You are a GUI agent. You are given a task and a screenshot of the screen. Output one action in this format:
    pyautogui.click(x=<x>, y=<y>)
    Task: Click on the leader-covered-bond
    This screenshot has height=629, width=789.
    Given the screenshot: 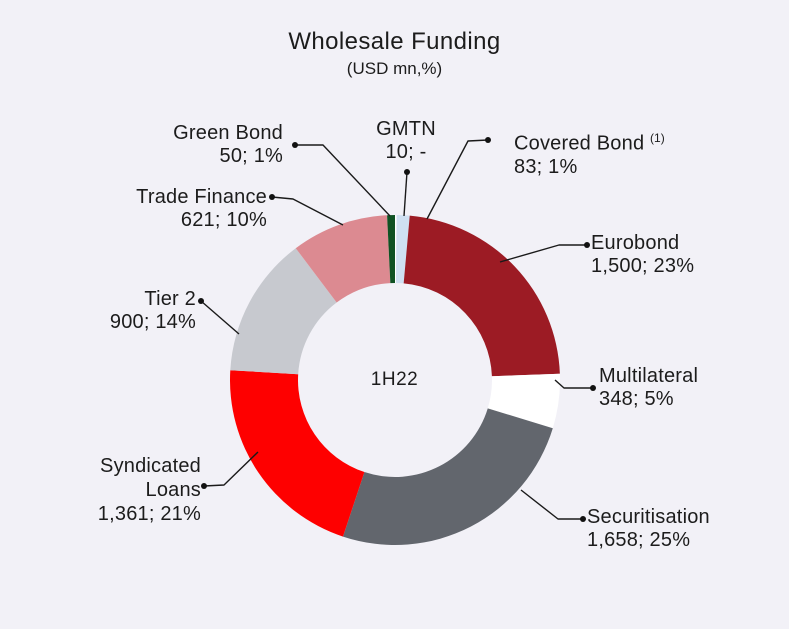 What is the action you would take?
    pyautogui.click(x=457, y=179)
    